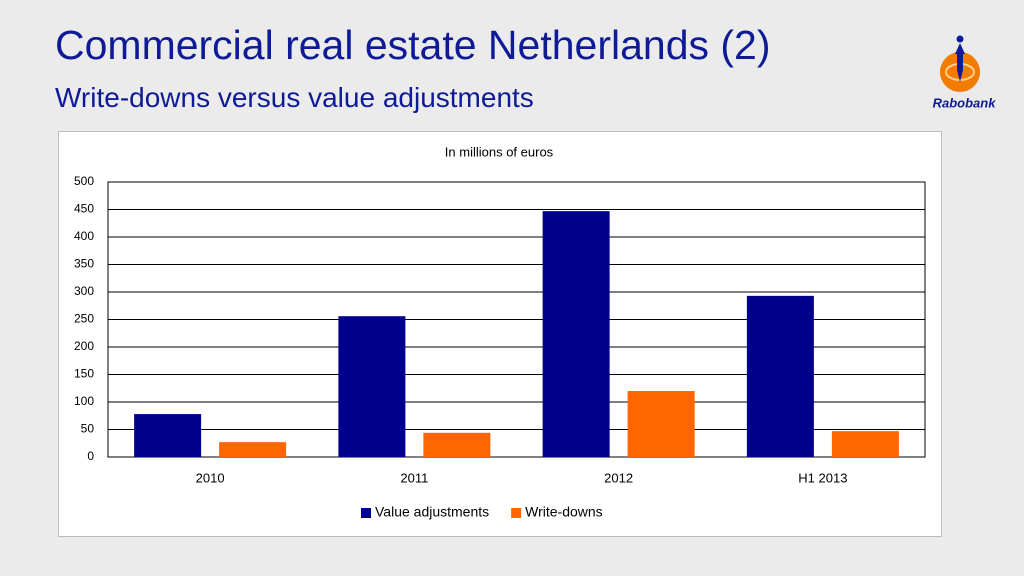  I want to click on logo-text: Rabobank, so click(965, 102).